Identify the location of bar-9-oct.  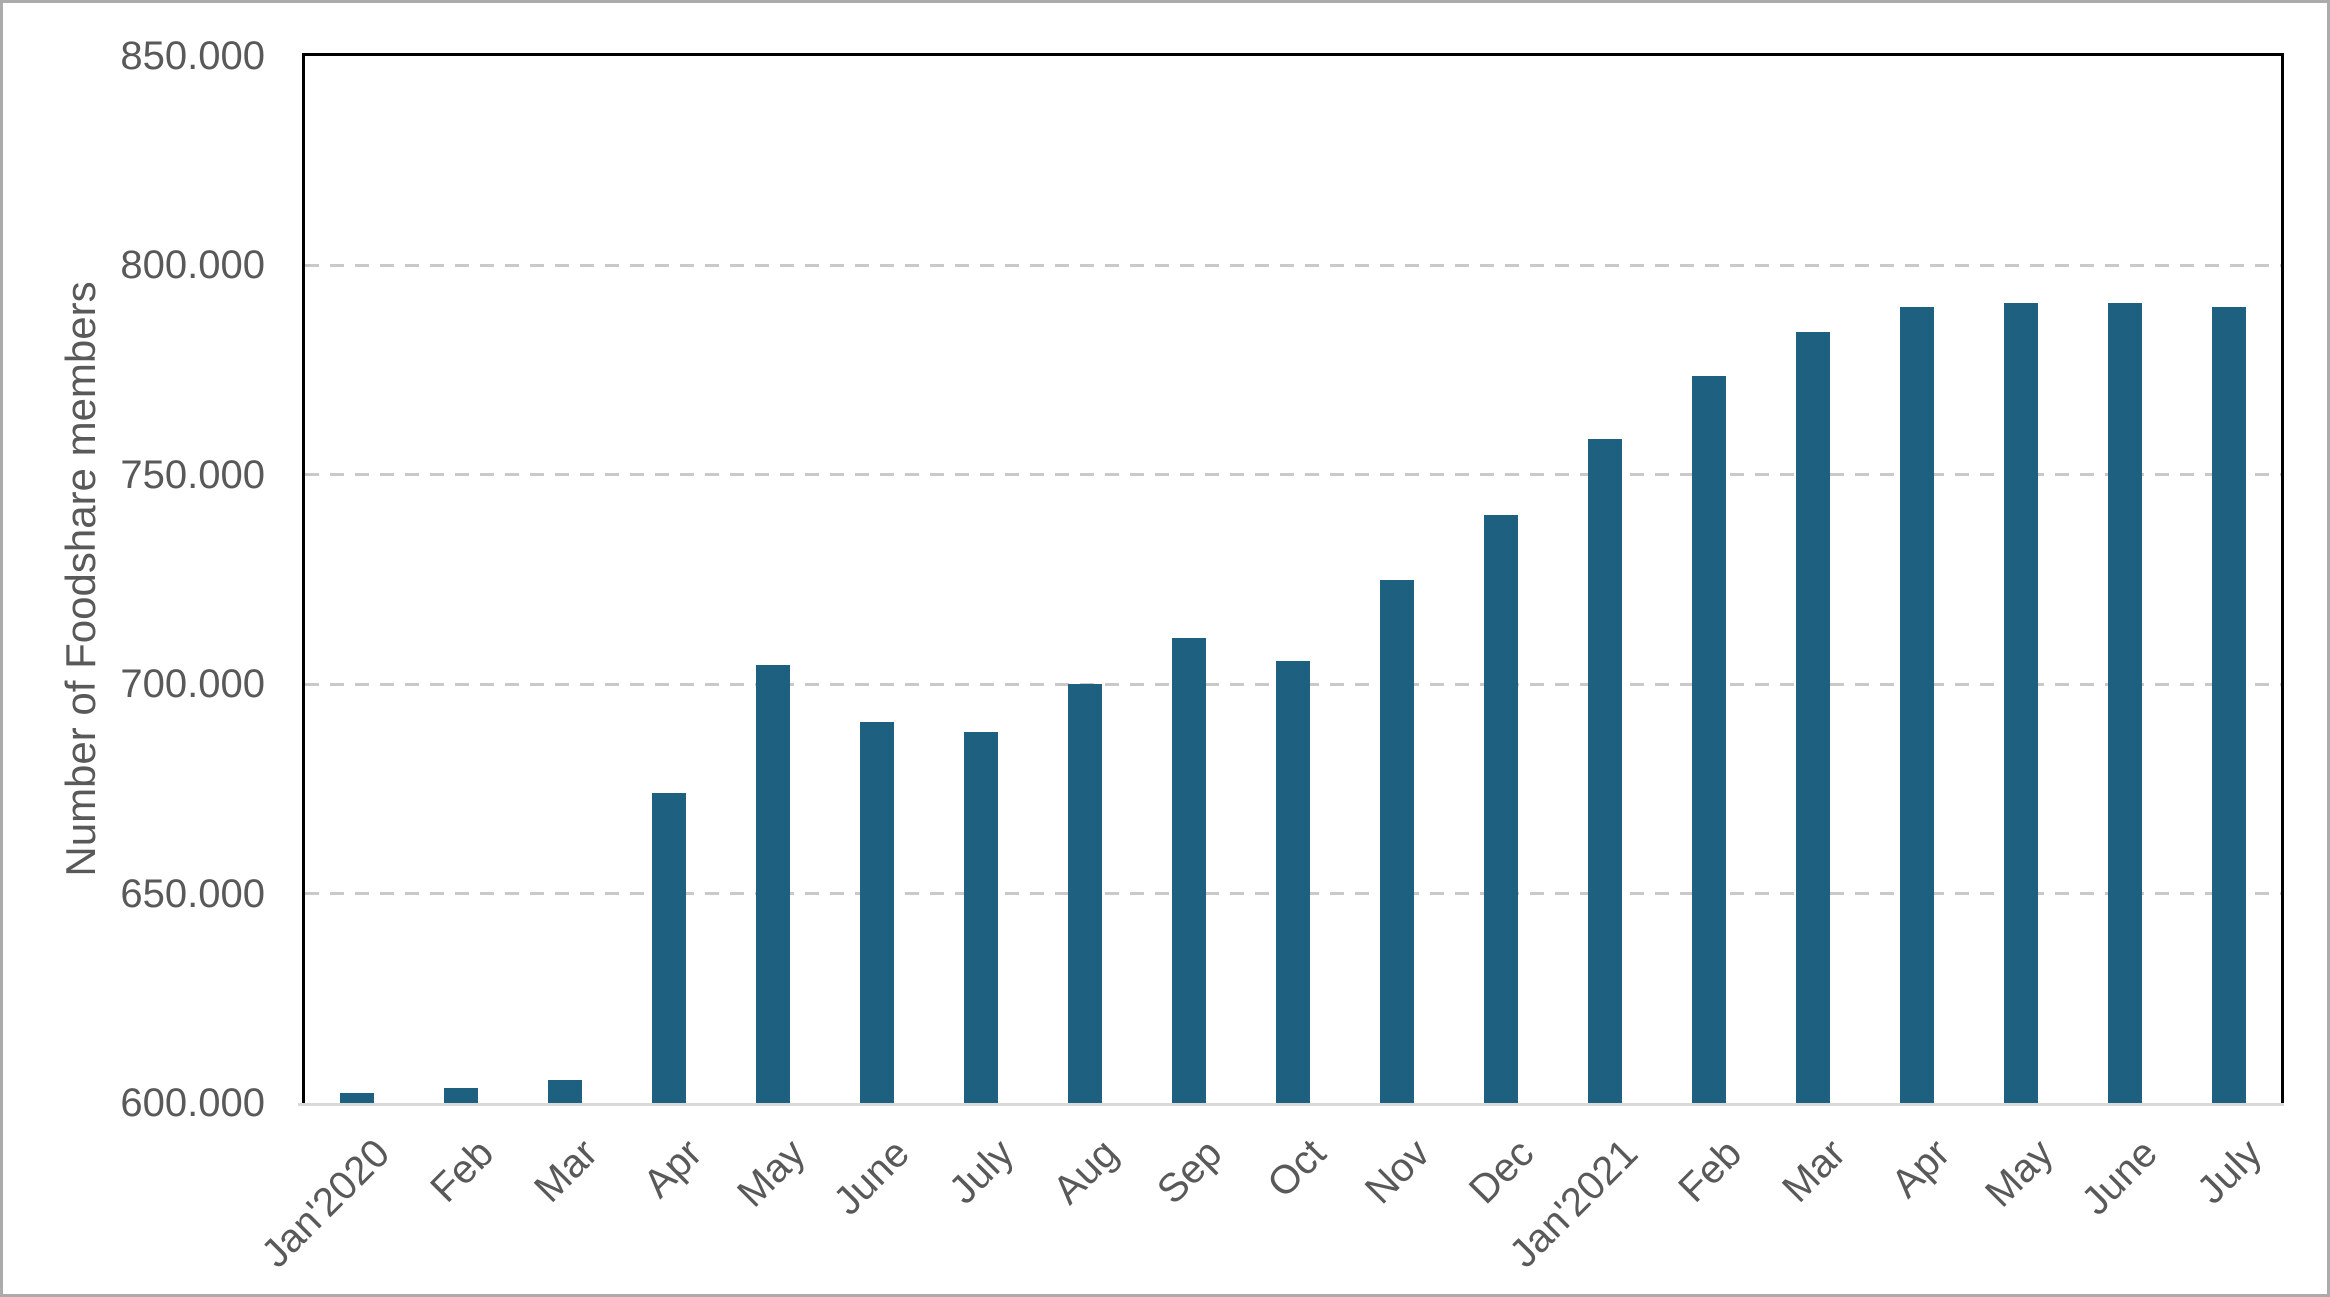
(1293, 882).